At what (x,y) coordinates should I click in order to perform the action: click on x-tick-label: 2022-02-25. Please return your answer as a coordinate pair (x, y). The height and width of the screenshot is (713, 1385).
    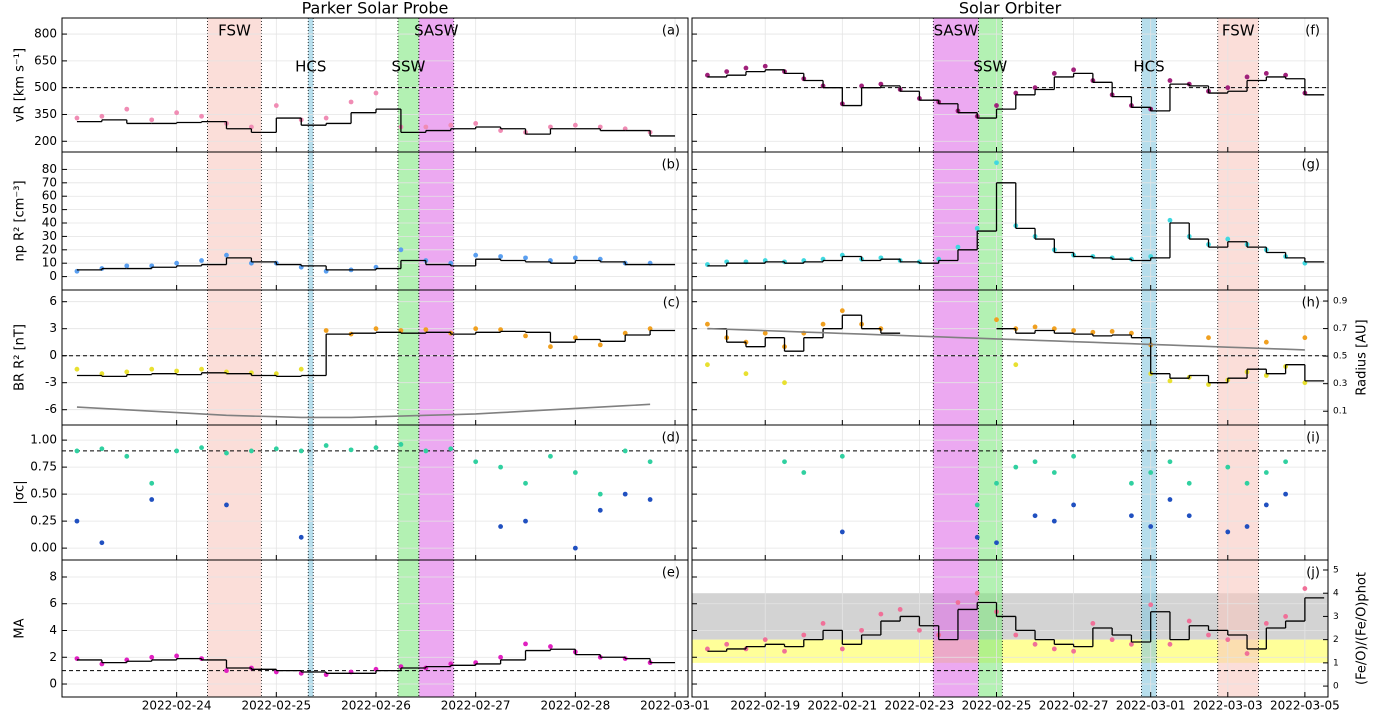
    Looking at the image, I should click on (276, 706).